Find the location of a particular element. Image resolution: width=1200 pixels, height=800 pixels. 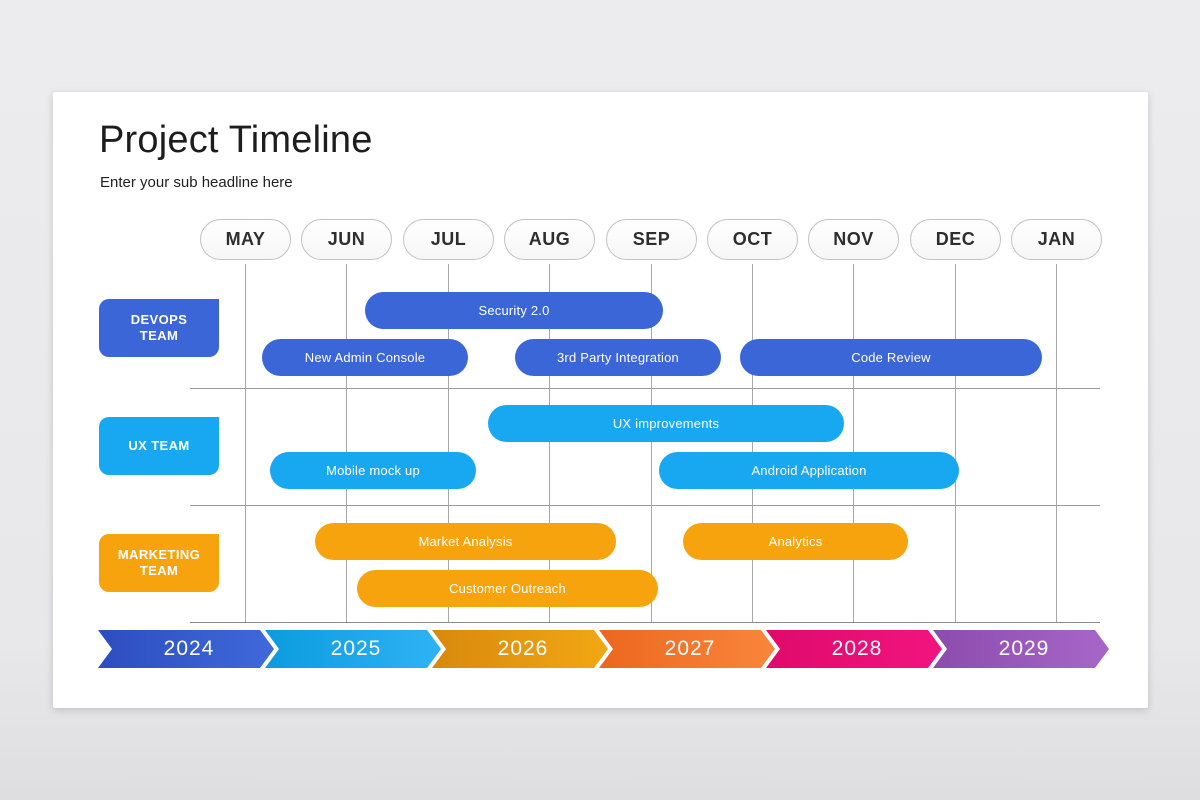

axis-baseline is located at coordinates (645, 622).